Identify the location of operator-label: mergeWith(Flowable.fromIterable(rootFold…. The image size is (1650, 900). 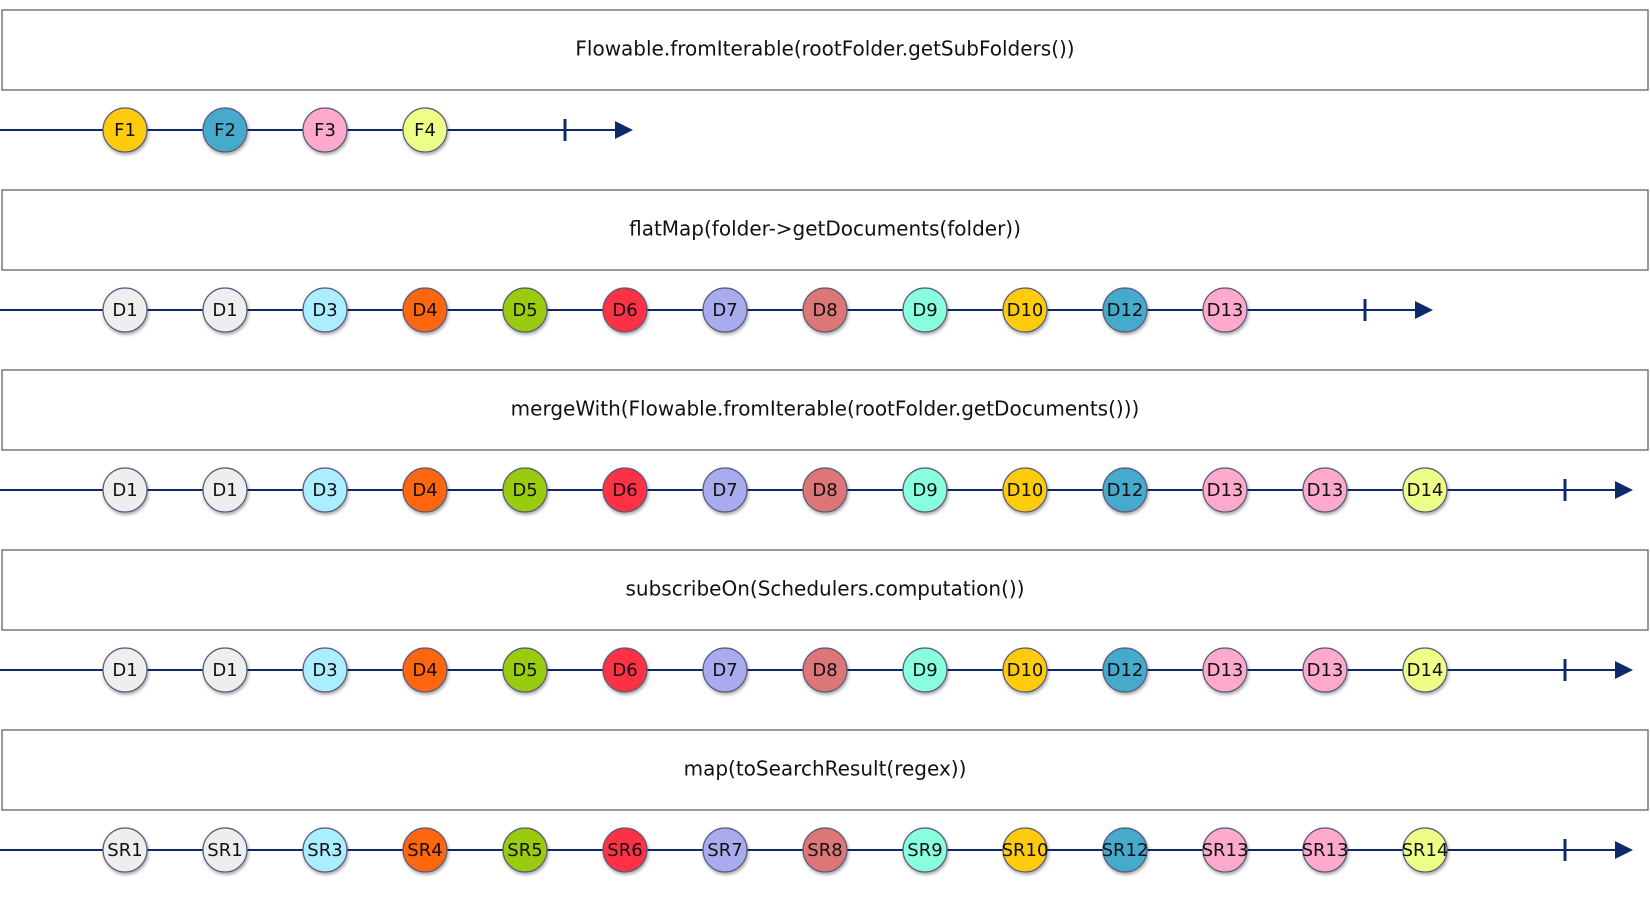
(825, 409).